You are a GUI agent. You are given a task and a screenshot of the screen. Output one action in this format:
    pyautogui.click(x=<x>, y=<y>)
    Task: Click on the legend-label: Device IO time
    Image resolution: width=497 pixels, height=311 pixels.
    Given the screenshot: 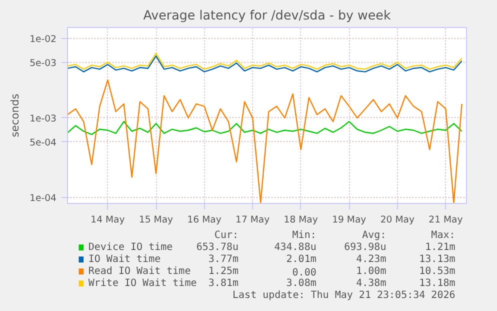 What is the action you would take?
    pyautogui.click(x=130, y=247)
    